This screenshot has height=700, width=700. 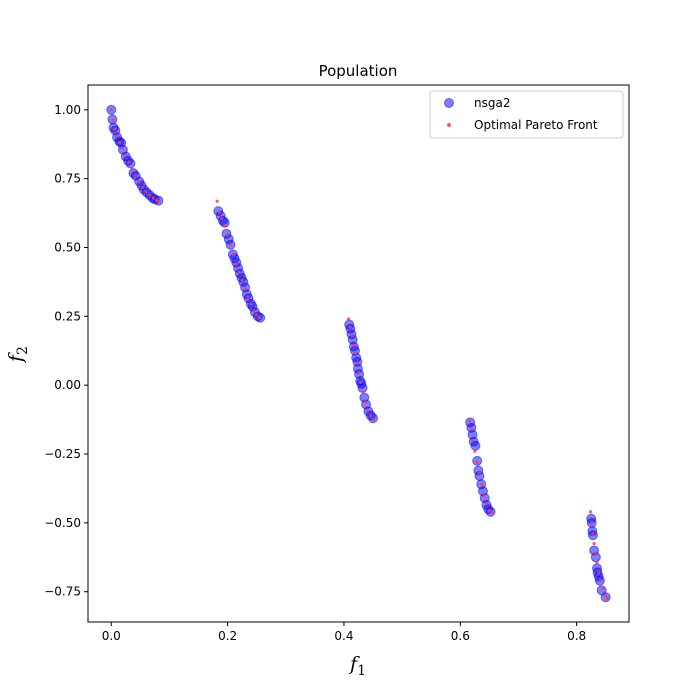 What do you see at coordinates (16, 358) in the screenshot?
I see `y-axis-label-base: f` at bounding box center [16, 358].